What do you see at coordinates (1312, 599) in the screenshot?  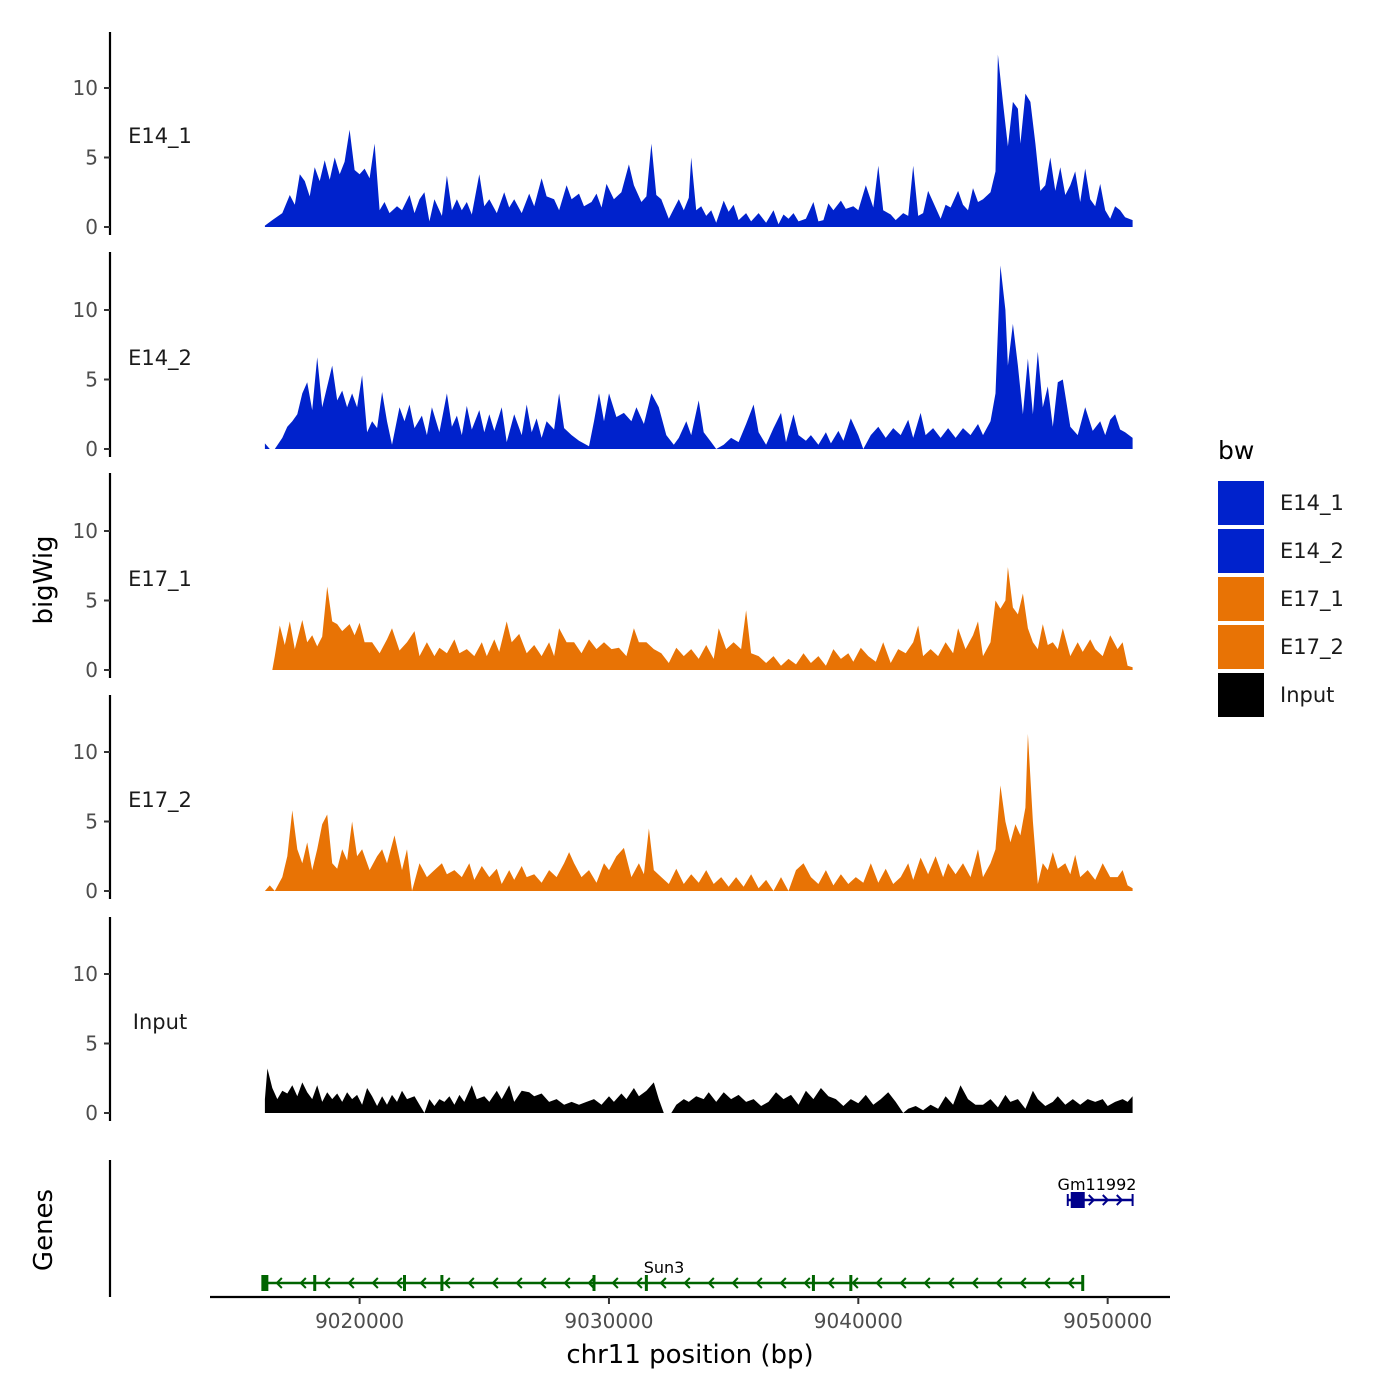 I see `legend-label-E17_1: E17_1` at bounding box center [1312, 599].